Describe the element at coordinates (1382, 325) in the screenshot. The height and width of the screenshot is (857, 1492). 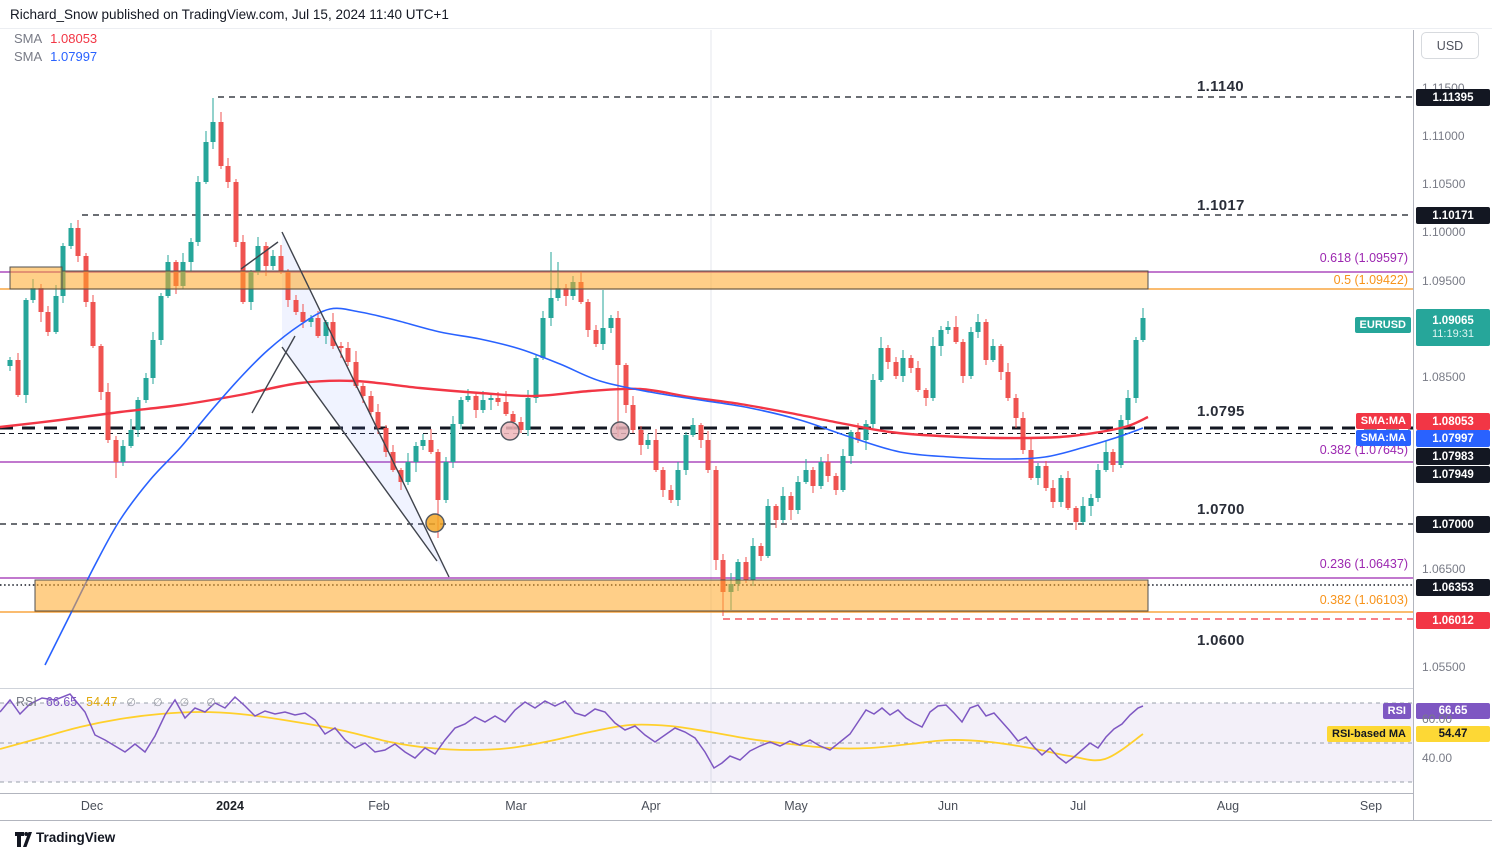
I see `symbol-chip: EURUSD` at that location.